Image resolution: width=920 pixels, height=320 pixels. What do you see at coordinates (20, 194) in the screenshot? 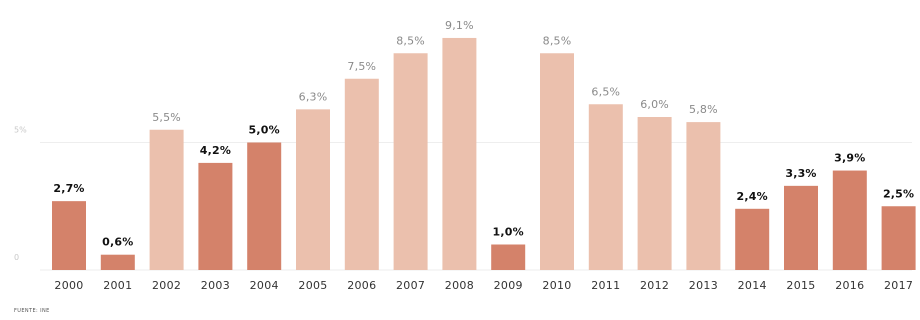
I see `y-axis-ticks: 0 5%` at bounding box center [20, 194].